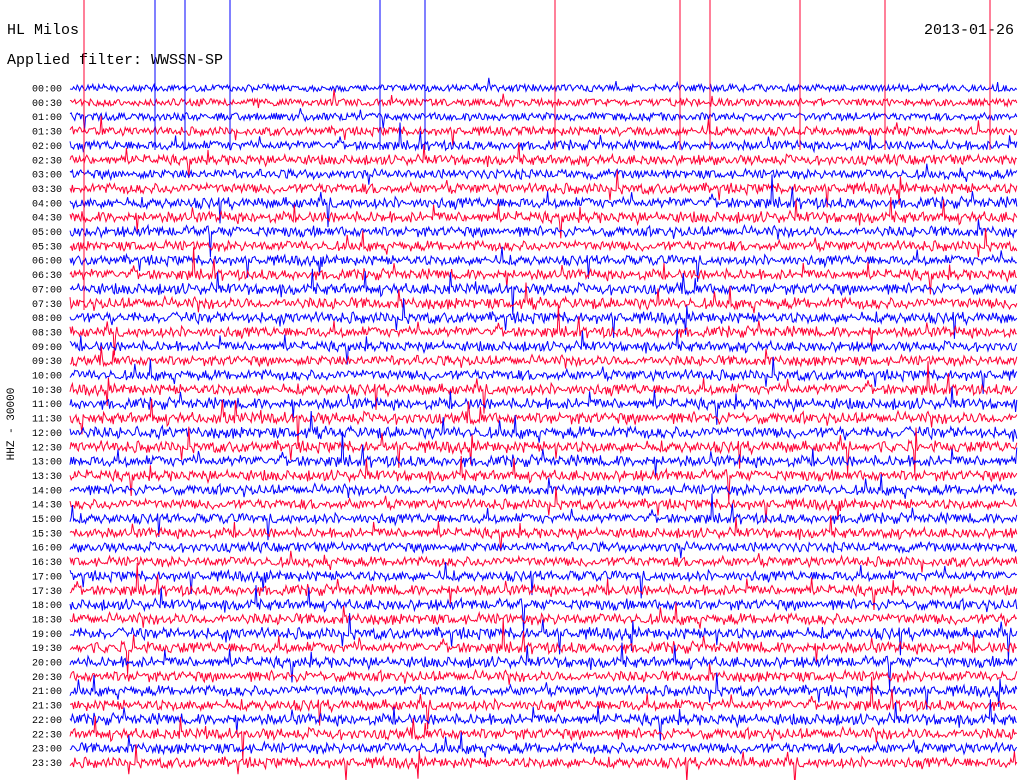 The image size is (1024, 780). Describe the element at coordinates (47, 692) in the screenshot. I see `time-tick-label: 21:00` at that location.